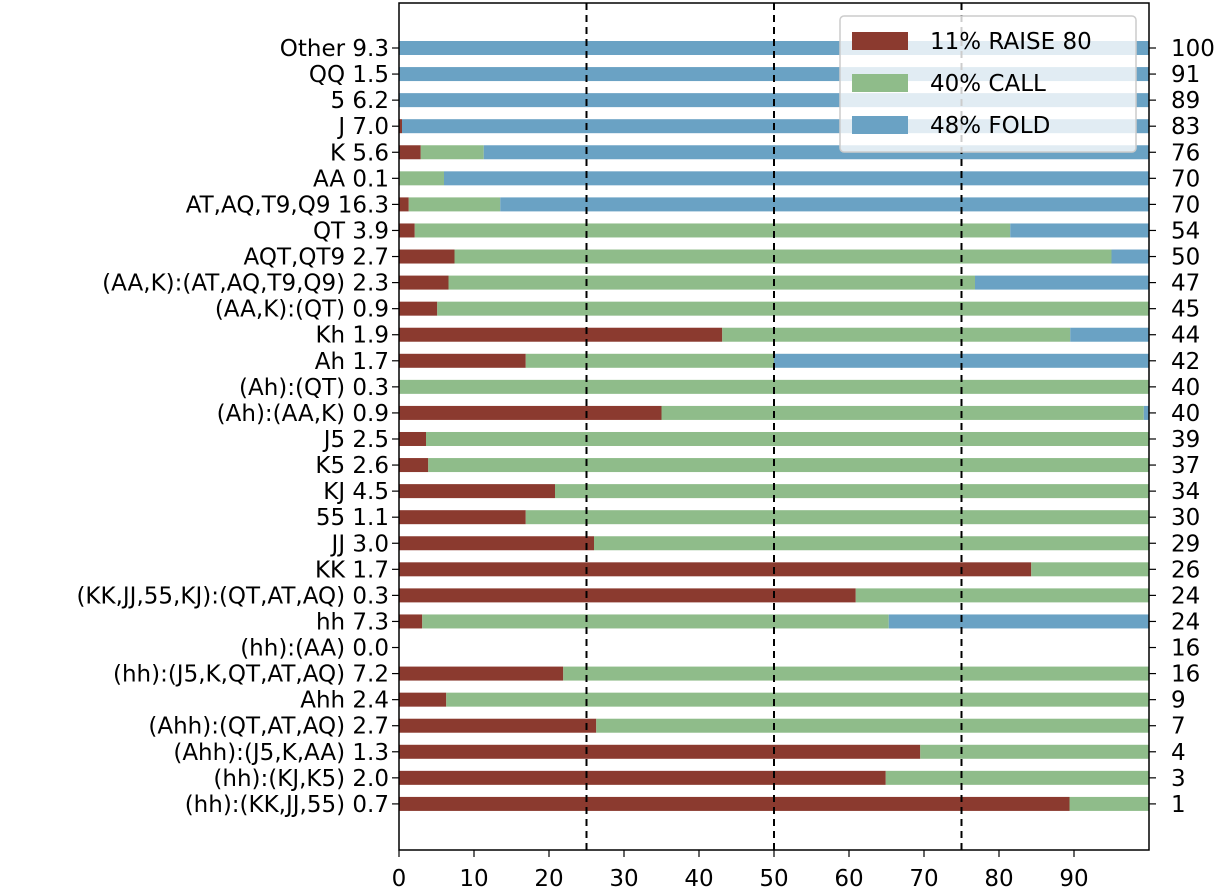 The width and height of the screenshot is (1222, 896). I want to click on category-label: QT 3.9, so click(351, 231).